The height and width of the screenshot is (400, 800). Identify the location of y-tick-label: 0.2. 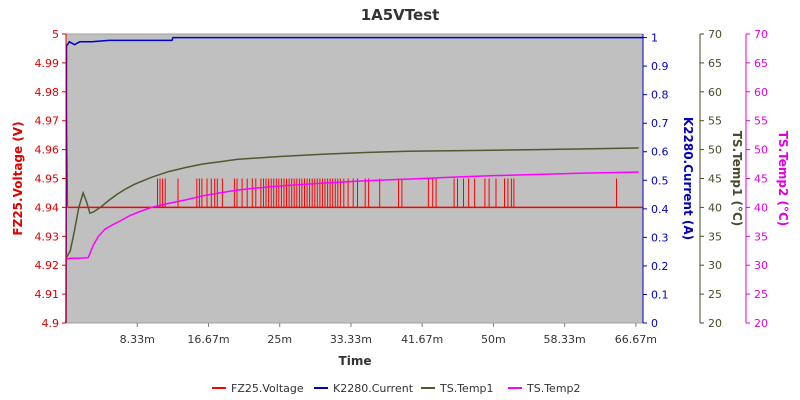
(660, 266).